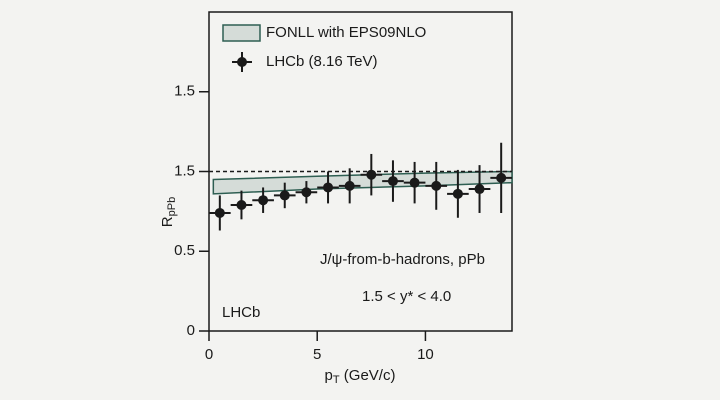 The image size is (720, 400). Describe the element at coordinates (168, 212) in the screenshot. I see `y-axis-label: RpPb` at that location.